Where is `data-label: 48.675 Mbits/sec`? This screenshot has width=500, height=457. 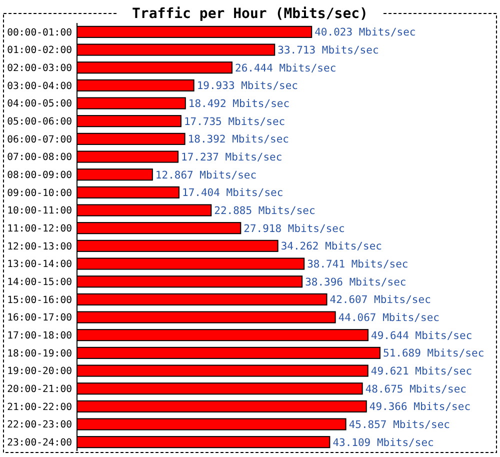 data-label: 48.675 Mbits/sec is located at coordinates (415, 389).